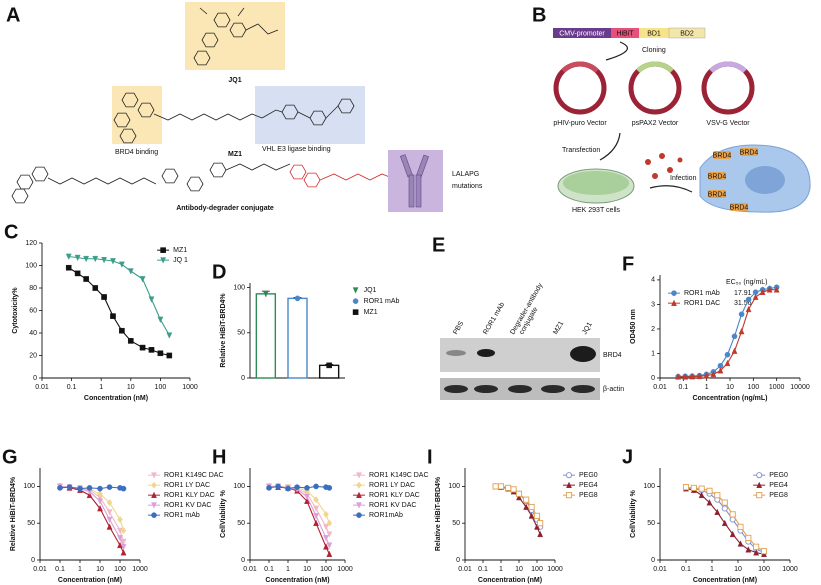  What do you see at coordinates (596, 210) in the screenshot?
I see `cells-label: HEK 293T cells` at bounding box center [596, 210].